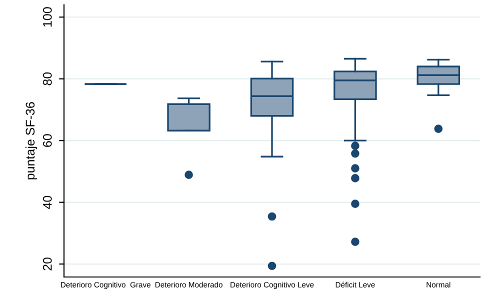  Describe the element at coordinates (47, 79) in the screenshot. I see `y-tick-label: 80` at that location.